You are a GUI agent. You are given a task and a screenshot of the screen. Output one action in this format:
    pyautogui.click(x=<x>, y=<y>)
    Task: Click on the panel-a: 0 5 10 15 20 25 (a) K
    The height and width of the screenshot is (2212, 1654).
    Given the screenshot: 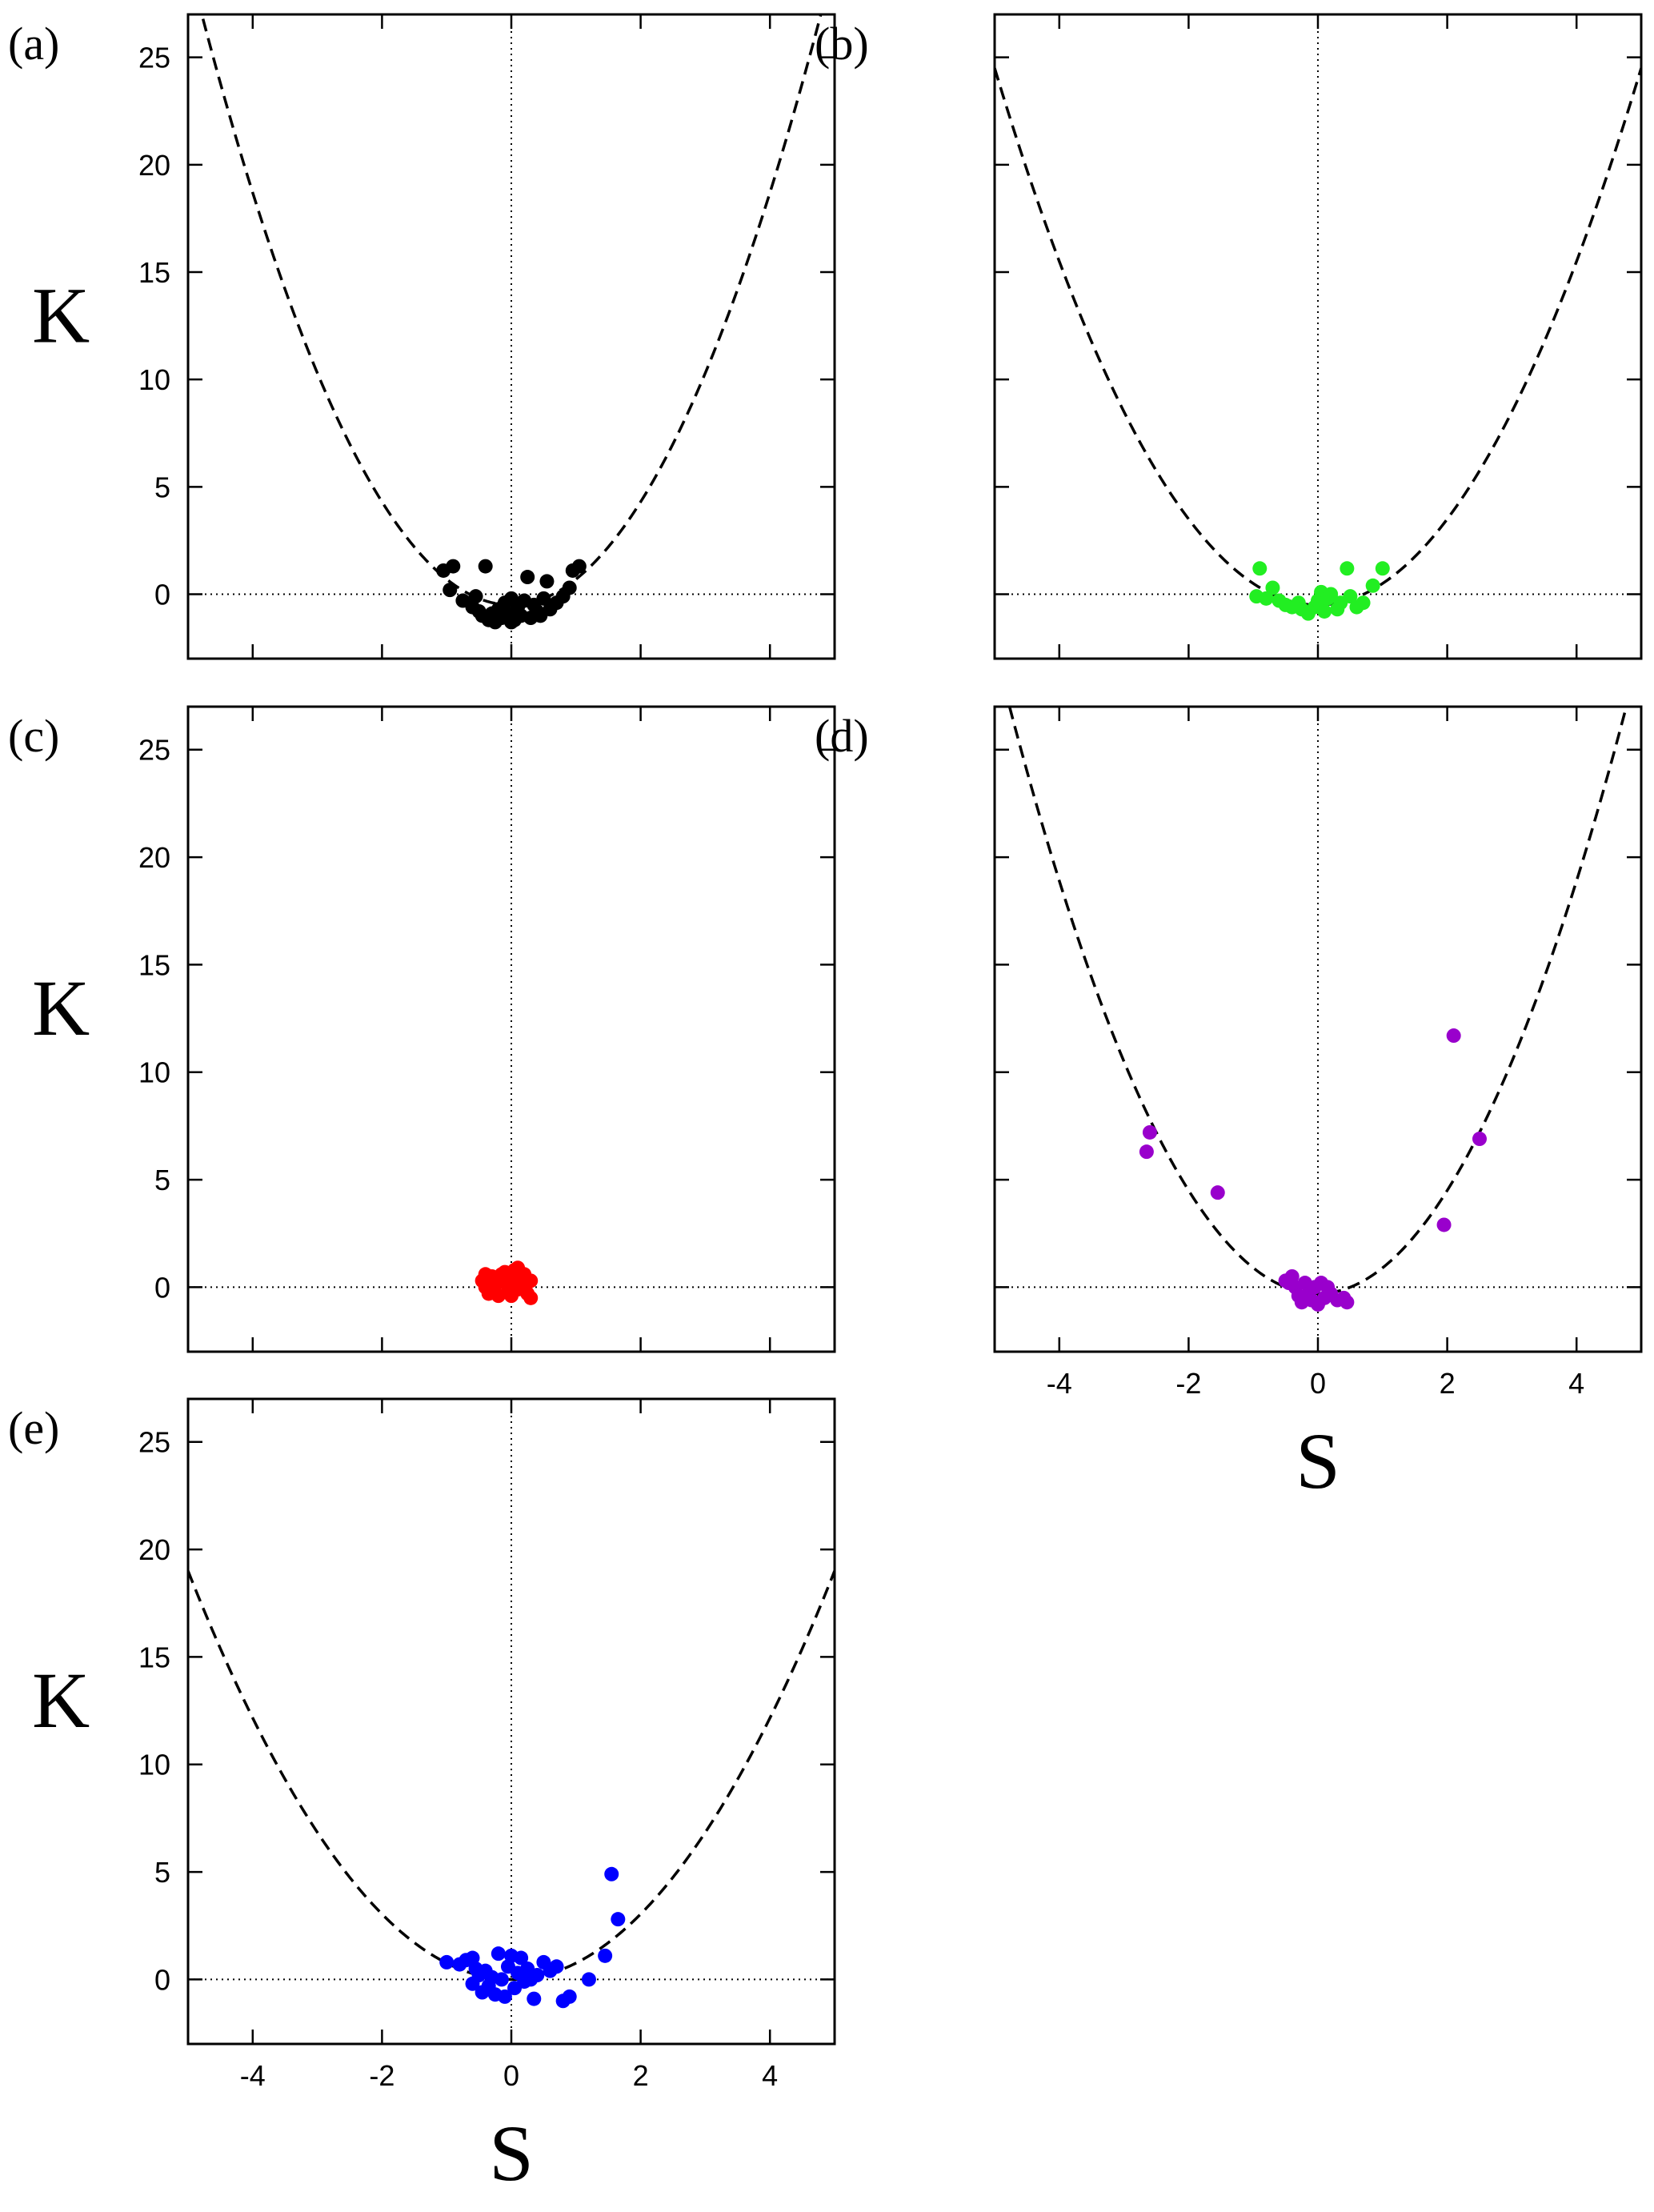 What is the action you would take?
    pyautogui.click(x=422, y=336)
    